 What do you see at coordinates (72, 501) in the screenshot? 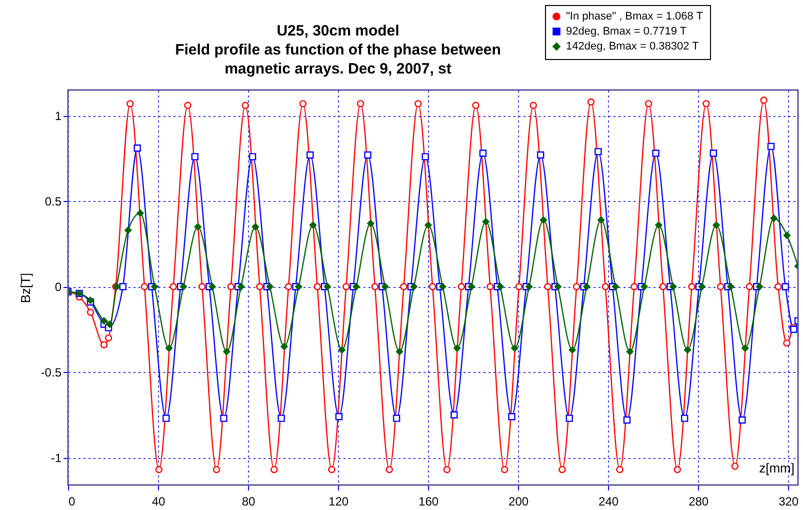
I see `x-tick-label: 0` at bounding box center [72, 501].